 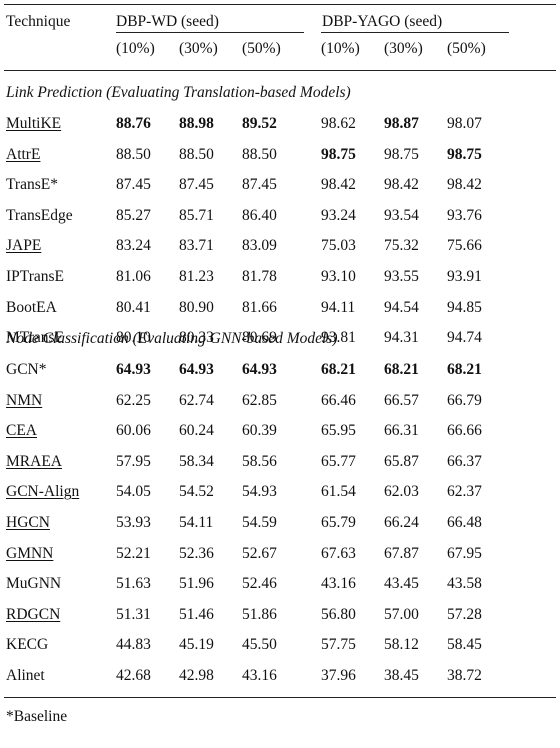 What do you see at coordinates (196, 553) in the screenshot?
I see `score-cell: 52.36` at bounding box center [196, 553].